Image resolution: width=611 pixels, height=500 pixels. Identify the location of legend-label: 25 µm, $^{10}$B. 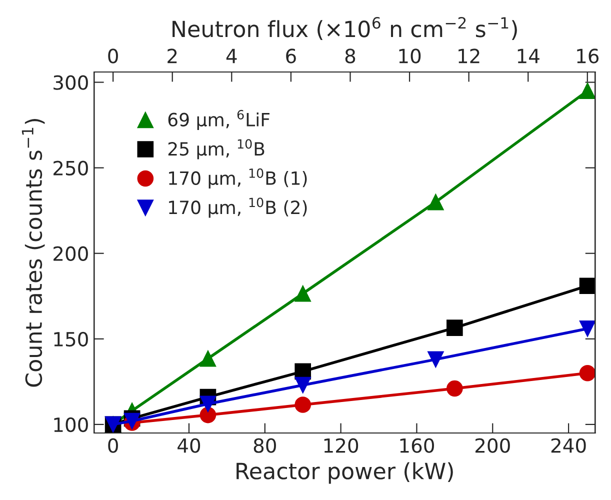
(216, 149).